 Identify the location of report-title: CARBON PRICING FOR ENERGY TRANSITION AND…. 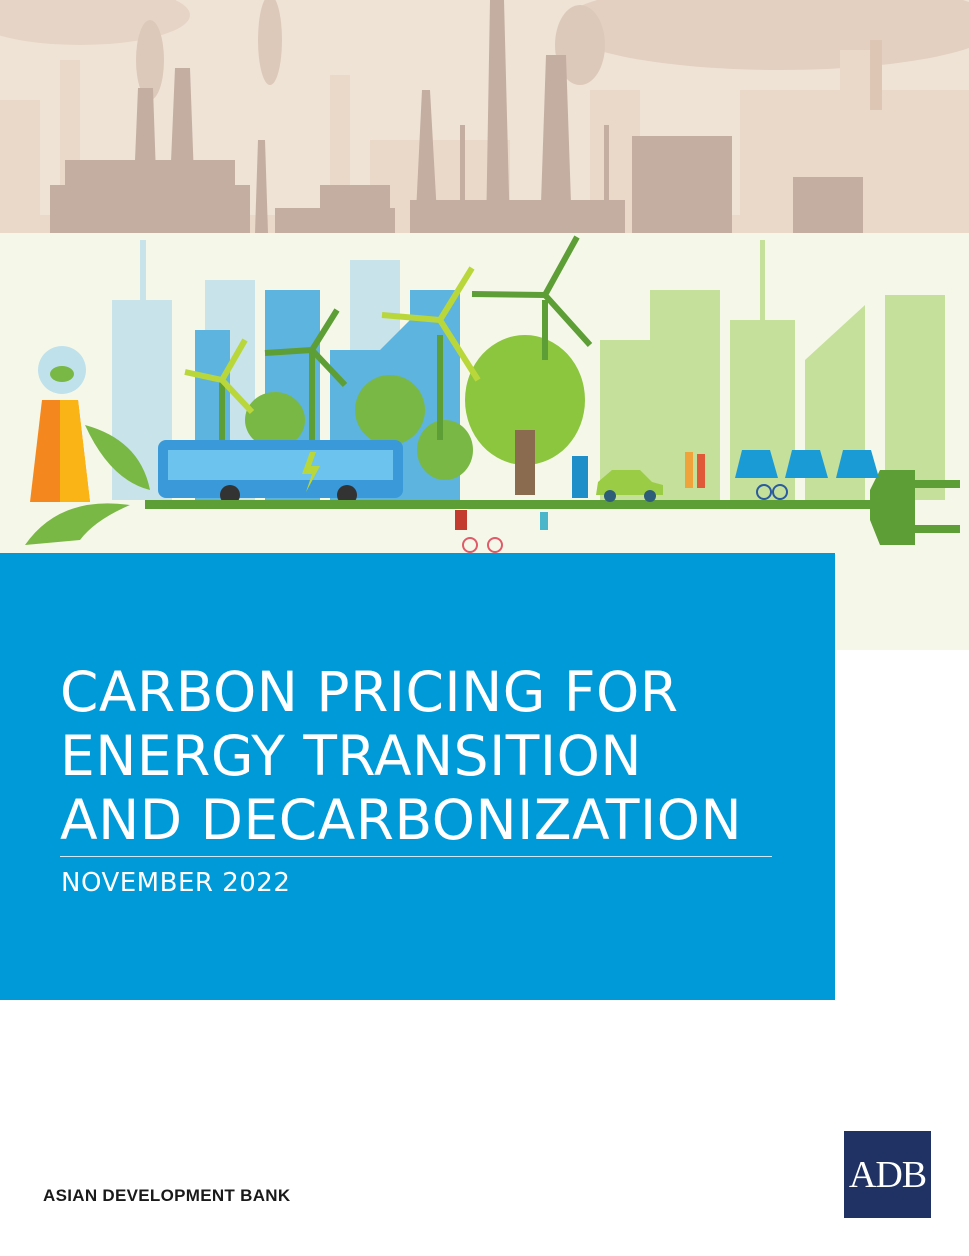
(401, 756).